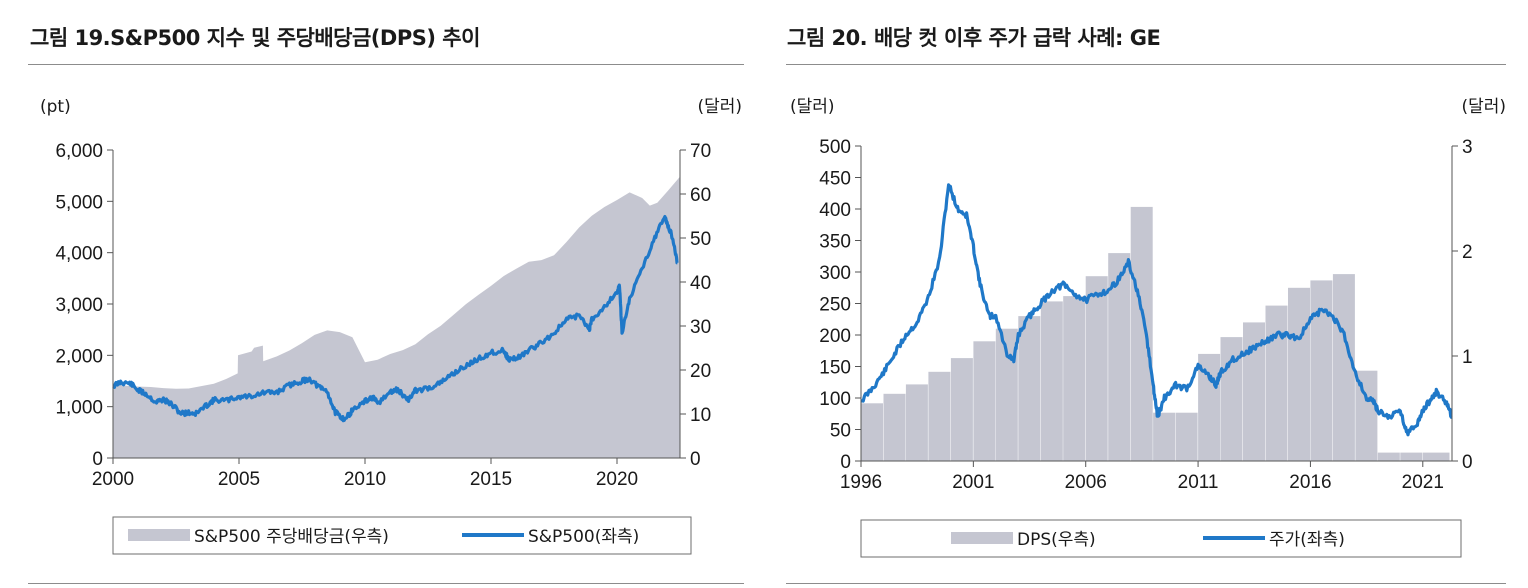  Describe the element at coordinates (402, 535) in the screenshot. I see `legend-box` at that location.